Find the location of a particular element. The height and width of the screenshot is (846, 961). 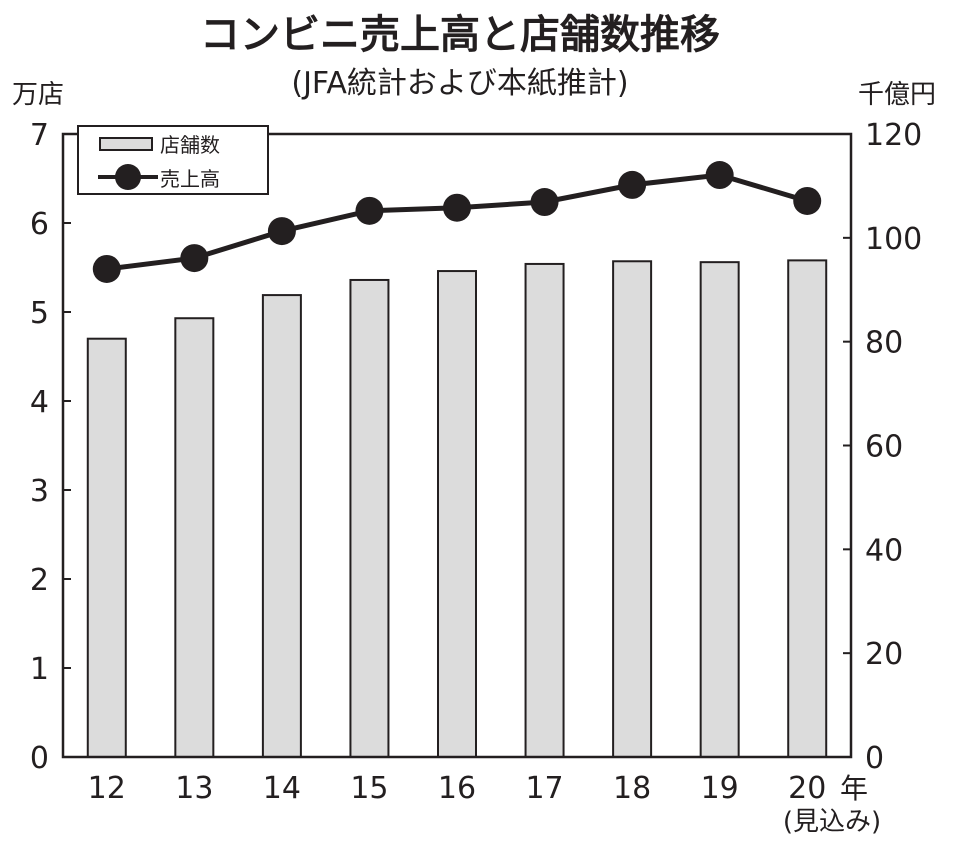

legend: 店舗数 売上高 is located at coordinates (173, 160).